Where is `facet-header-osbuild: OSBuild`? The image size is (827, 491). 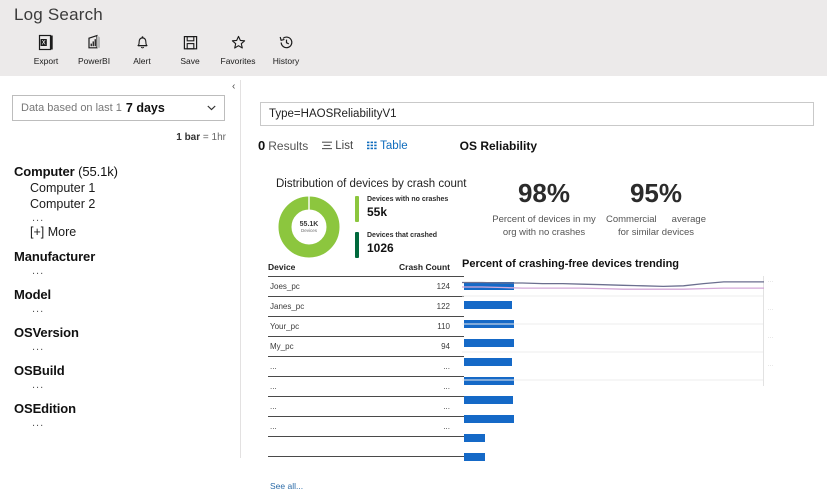 facet-header-osbuild: OSBuild is located at coordinates (39, 370).